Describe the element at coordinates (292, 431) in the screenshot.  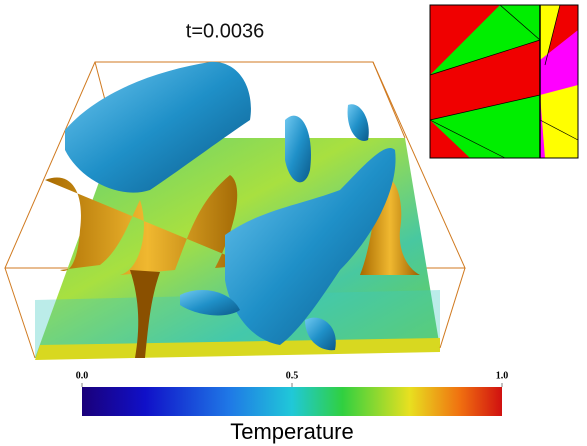
I see `colorbar-label: Temperature` at that location.